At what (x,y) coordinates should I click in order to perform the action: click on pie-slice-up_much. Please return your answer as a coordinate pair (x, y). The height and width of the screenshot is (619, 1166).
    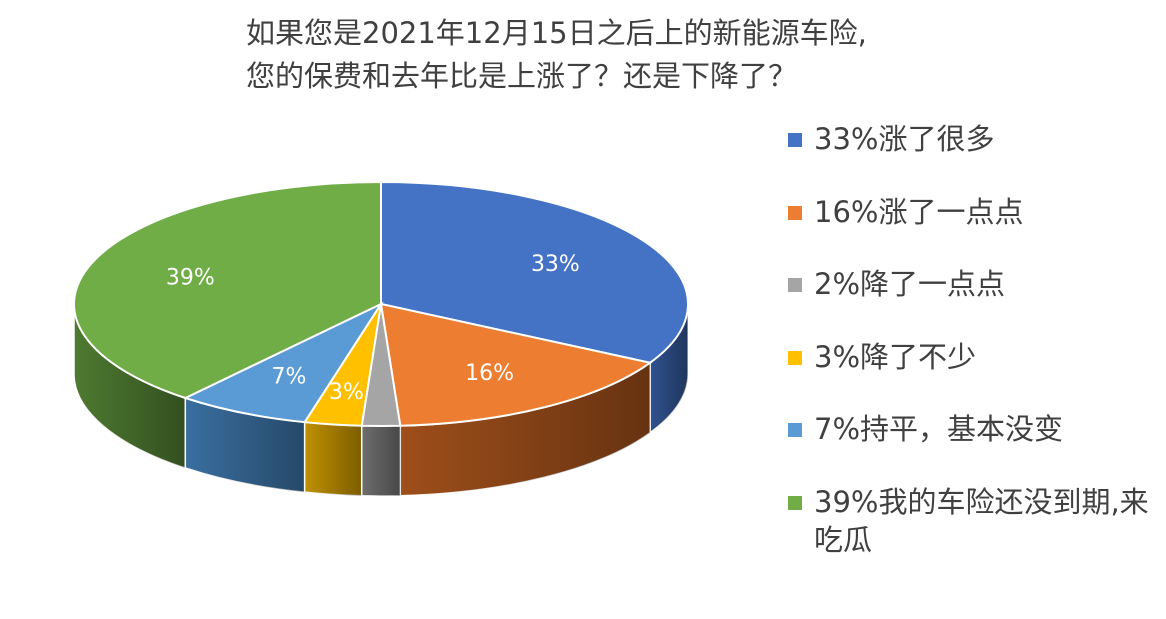
    Looking at the image, I should click on (534, 272).